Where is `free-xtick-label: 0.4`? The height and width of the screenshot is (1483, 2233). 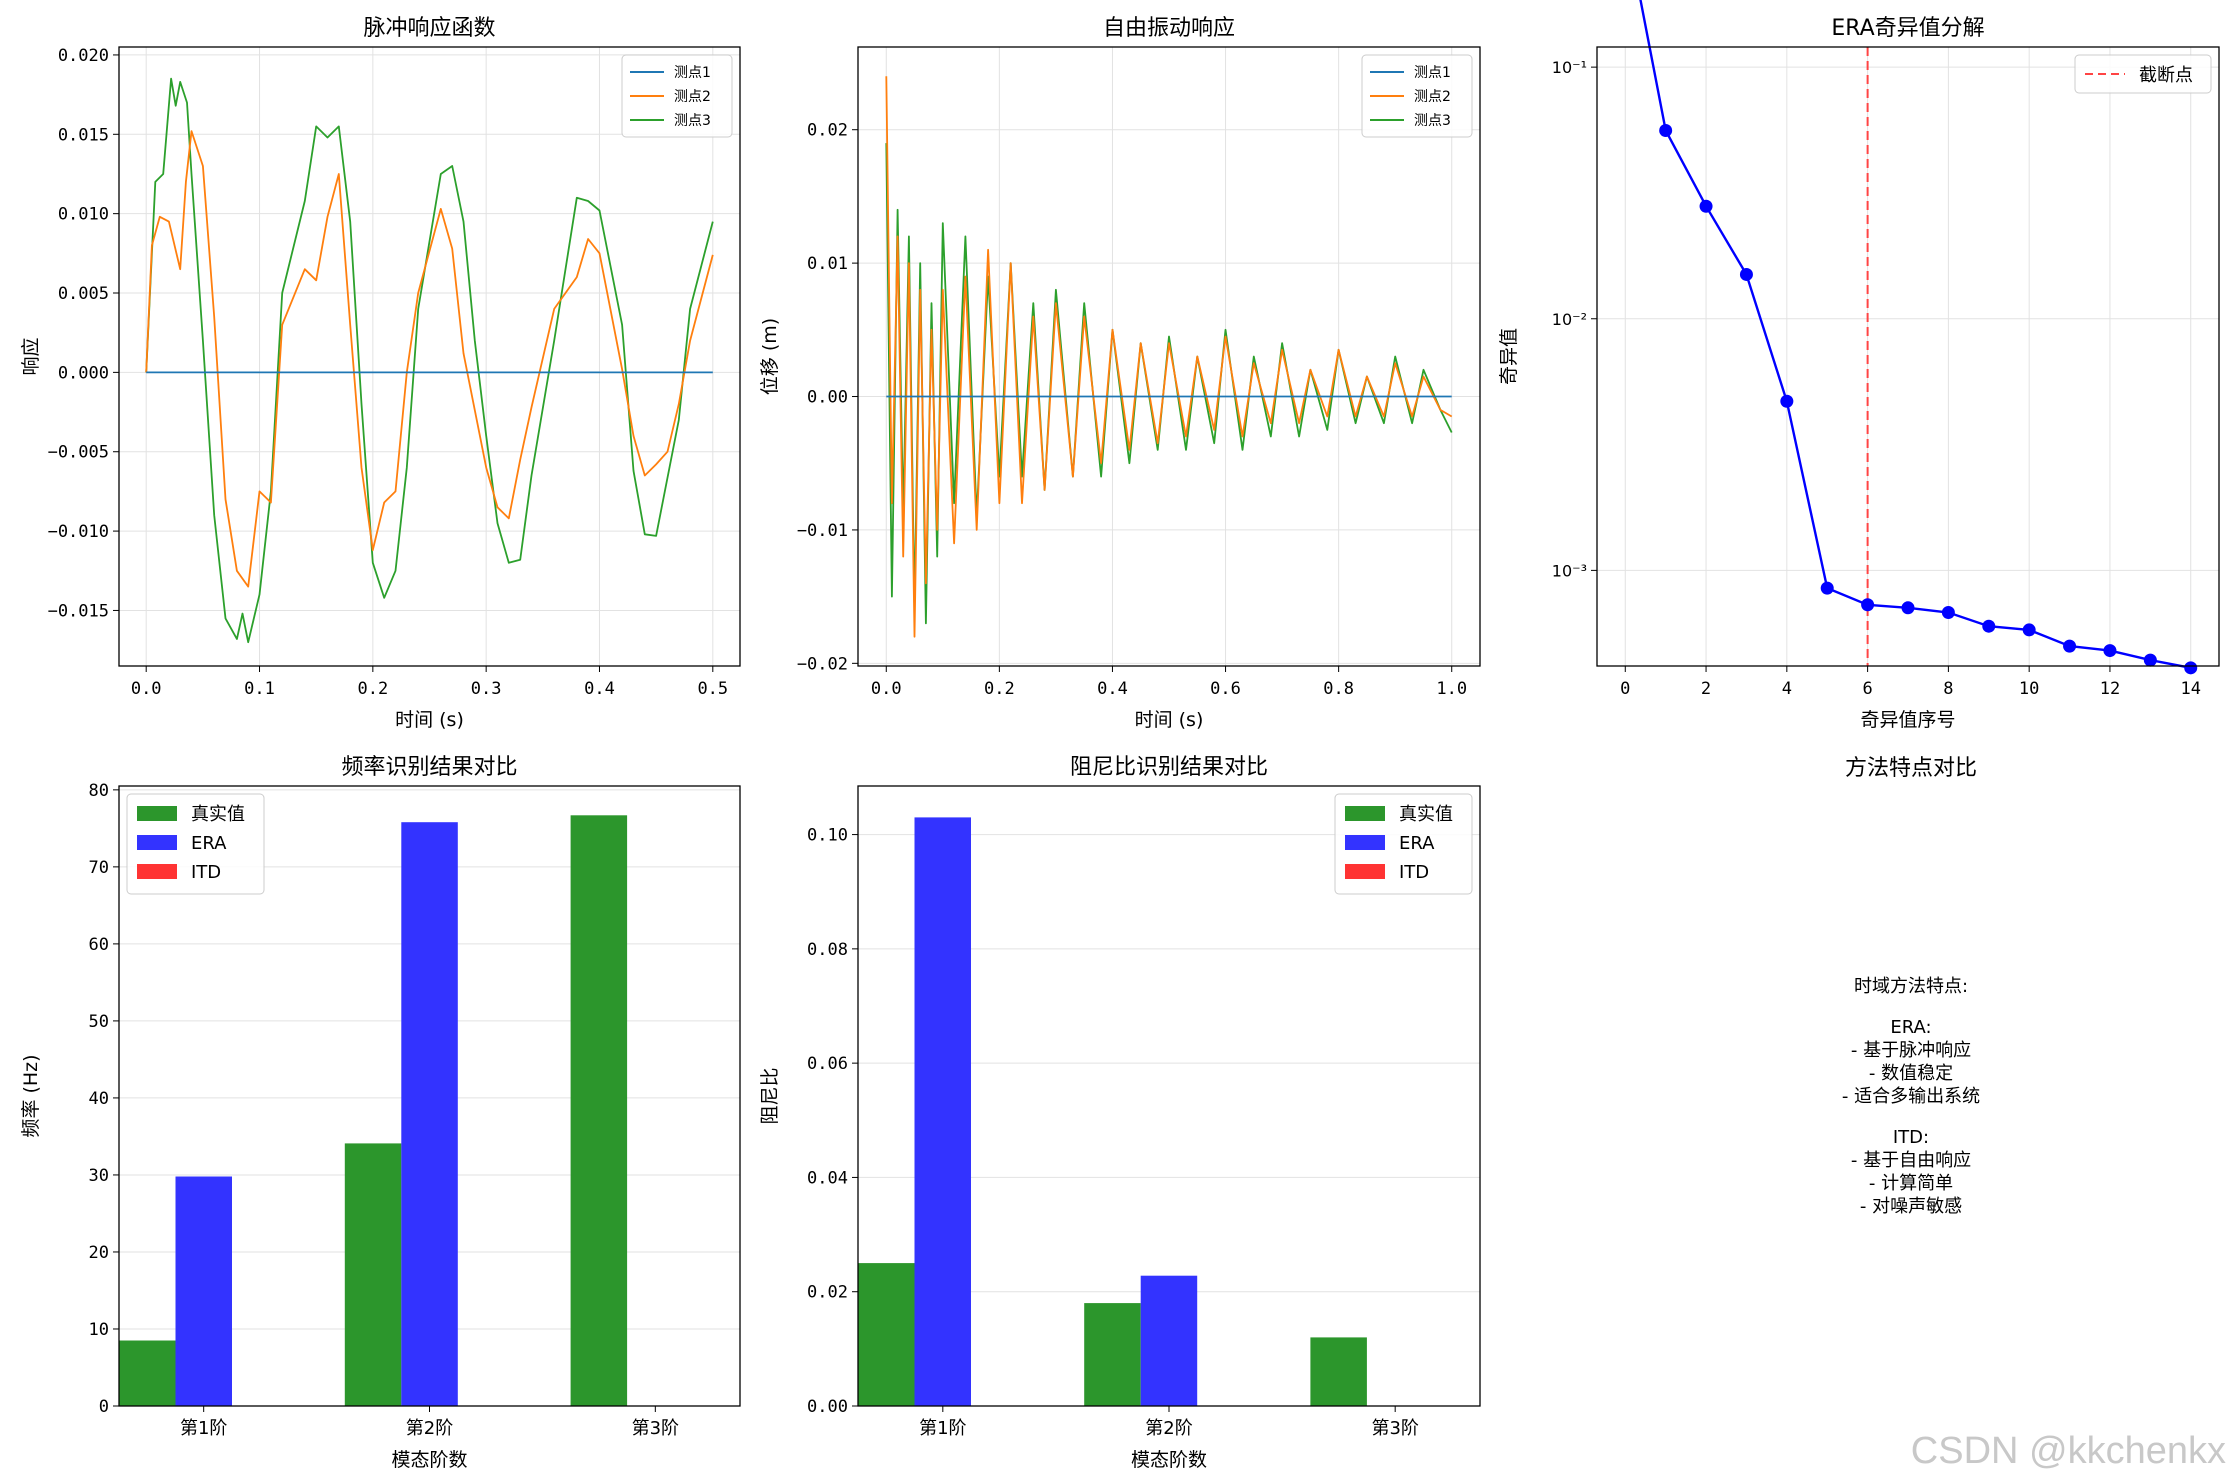 free-xtick-label: 0.4 is located at coordinates (1112, 689).